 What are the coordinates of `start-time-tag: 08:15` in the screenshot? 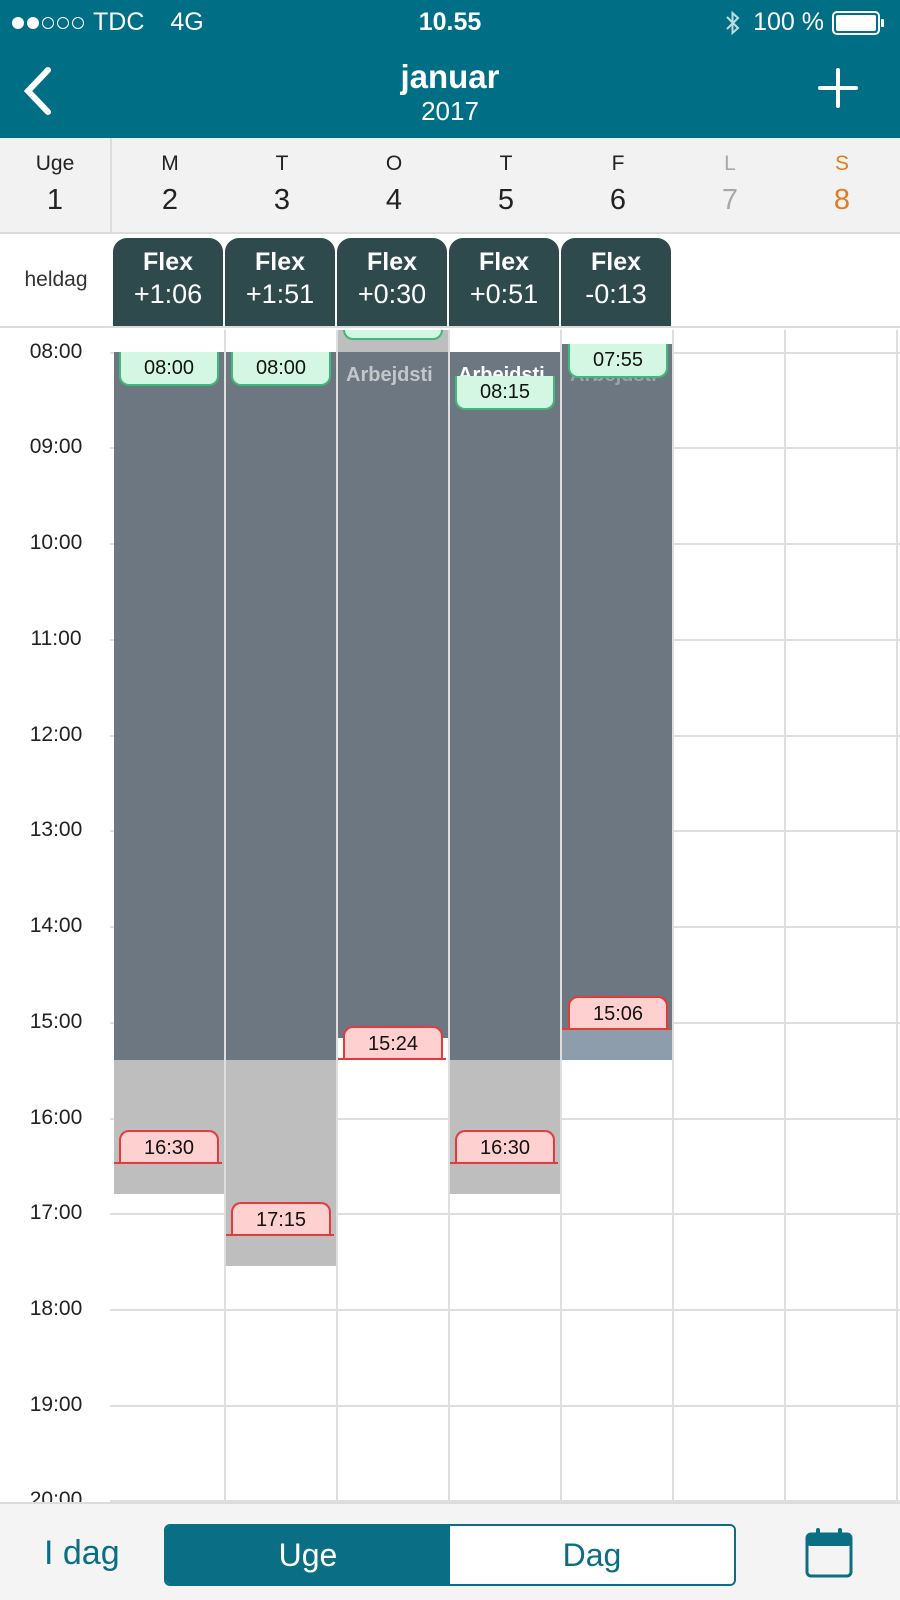 It's located at (505, 393).